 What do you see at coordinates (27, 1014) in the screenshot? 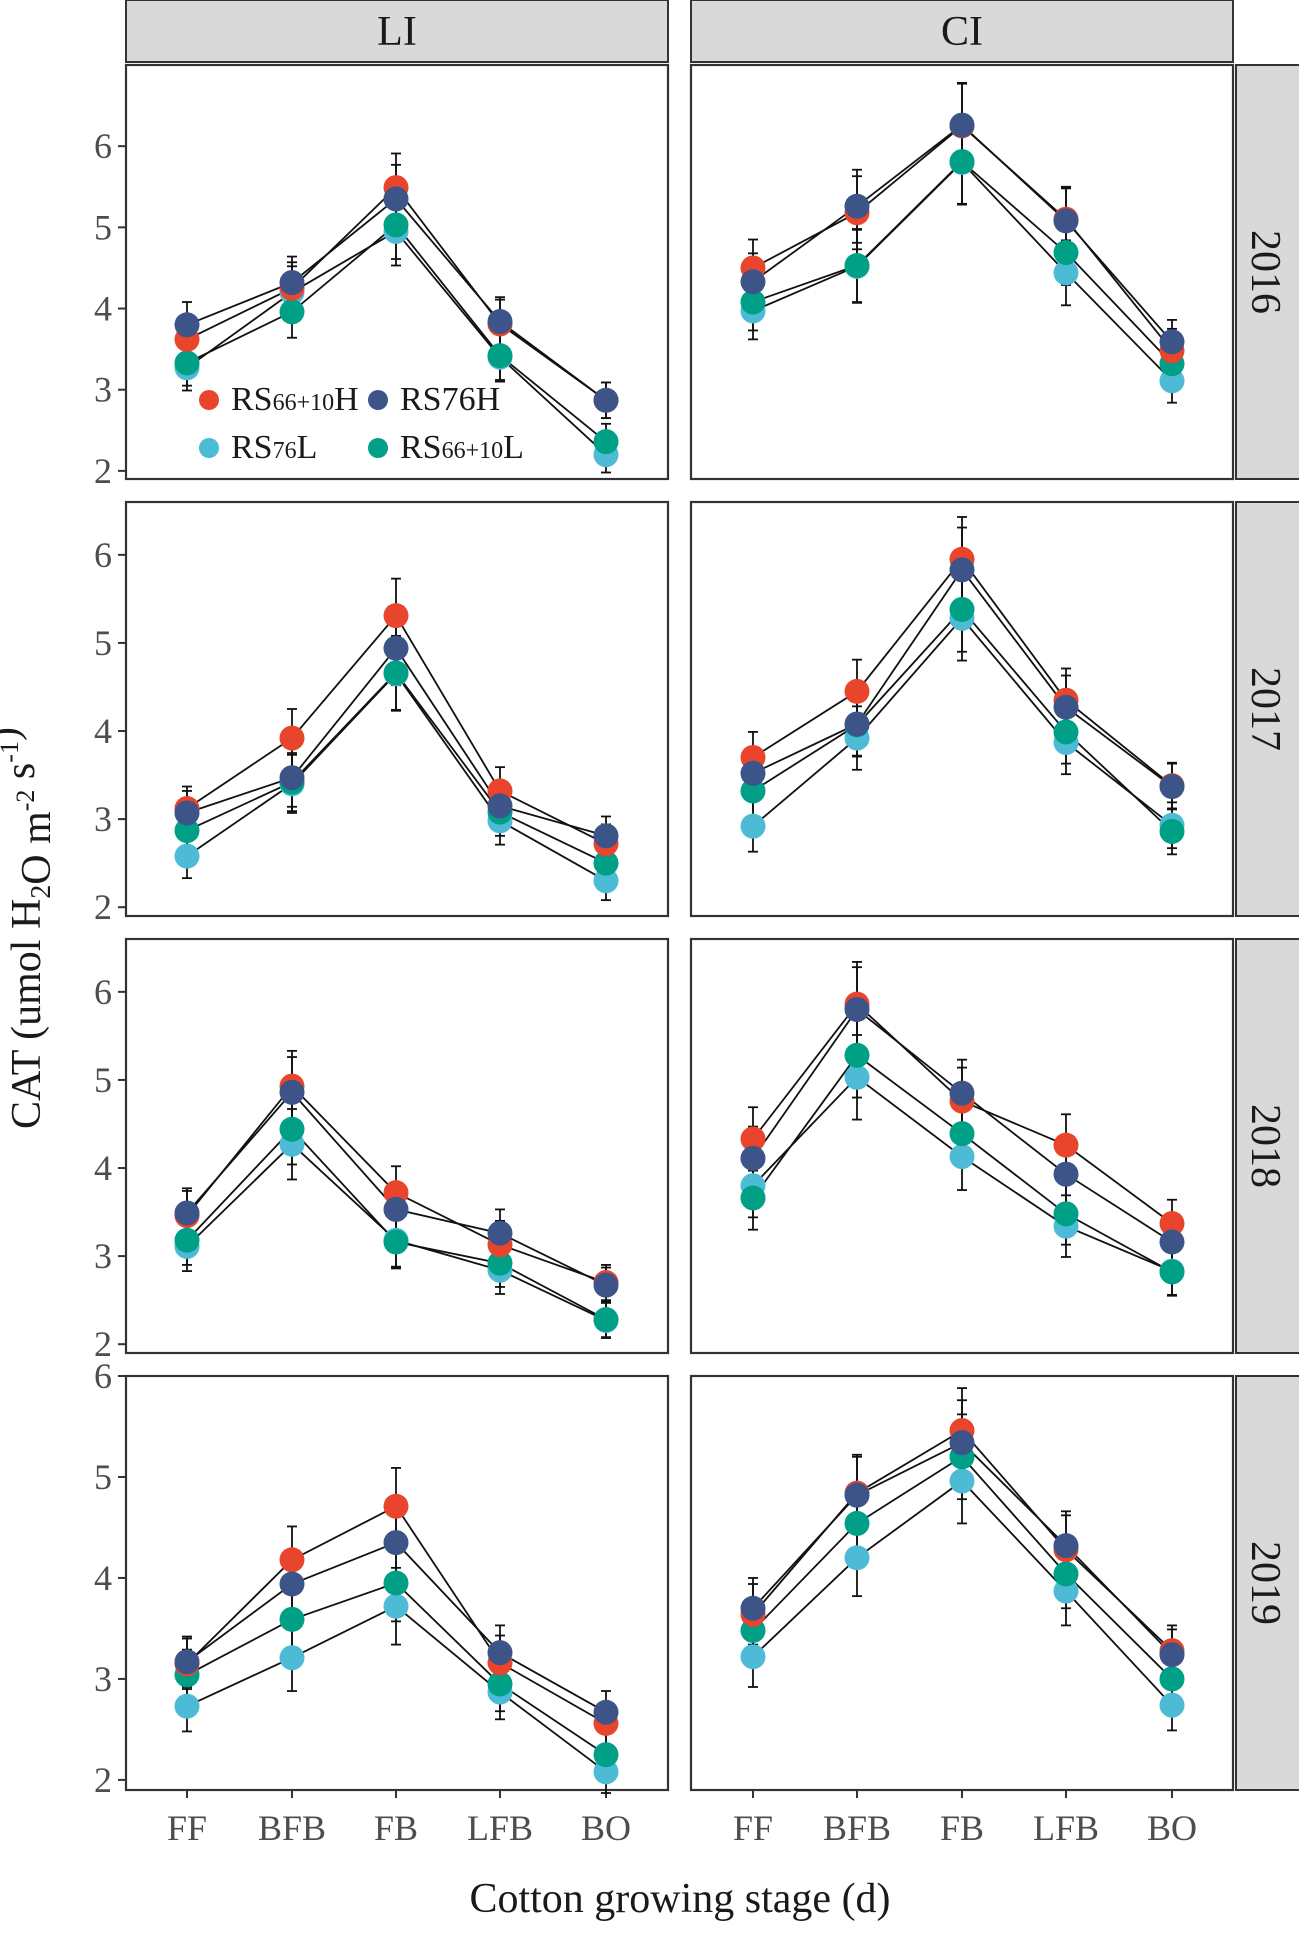
I see `y-axis-title-part: CAT (umol H` at bounding box center [27, 1014].